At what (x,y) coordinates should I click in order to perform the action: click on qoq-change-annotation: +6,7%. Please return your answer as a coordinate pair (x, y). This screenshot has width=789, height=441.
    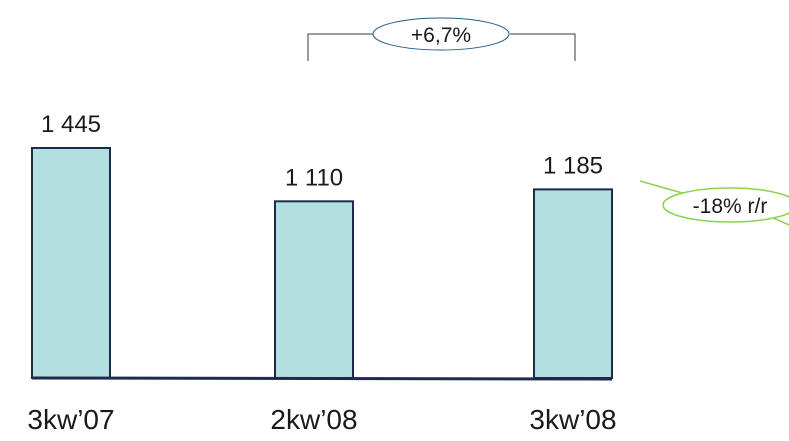
    Looking at the image, I should click on (441, 39).